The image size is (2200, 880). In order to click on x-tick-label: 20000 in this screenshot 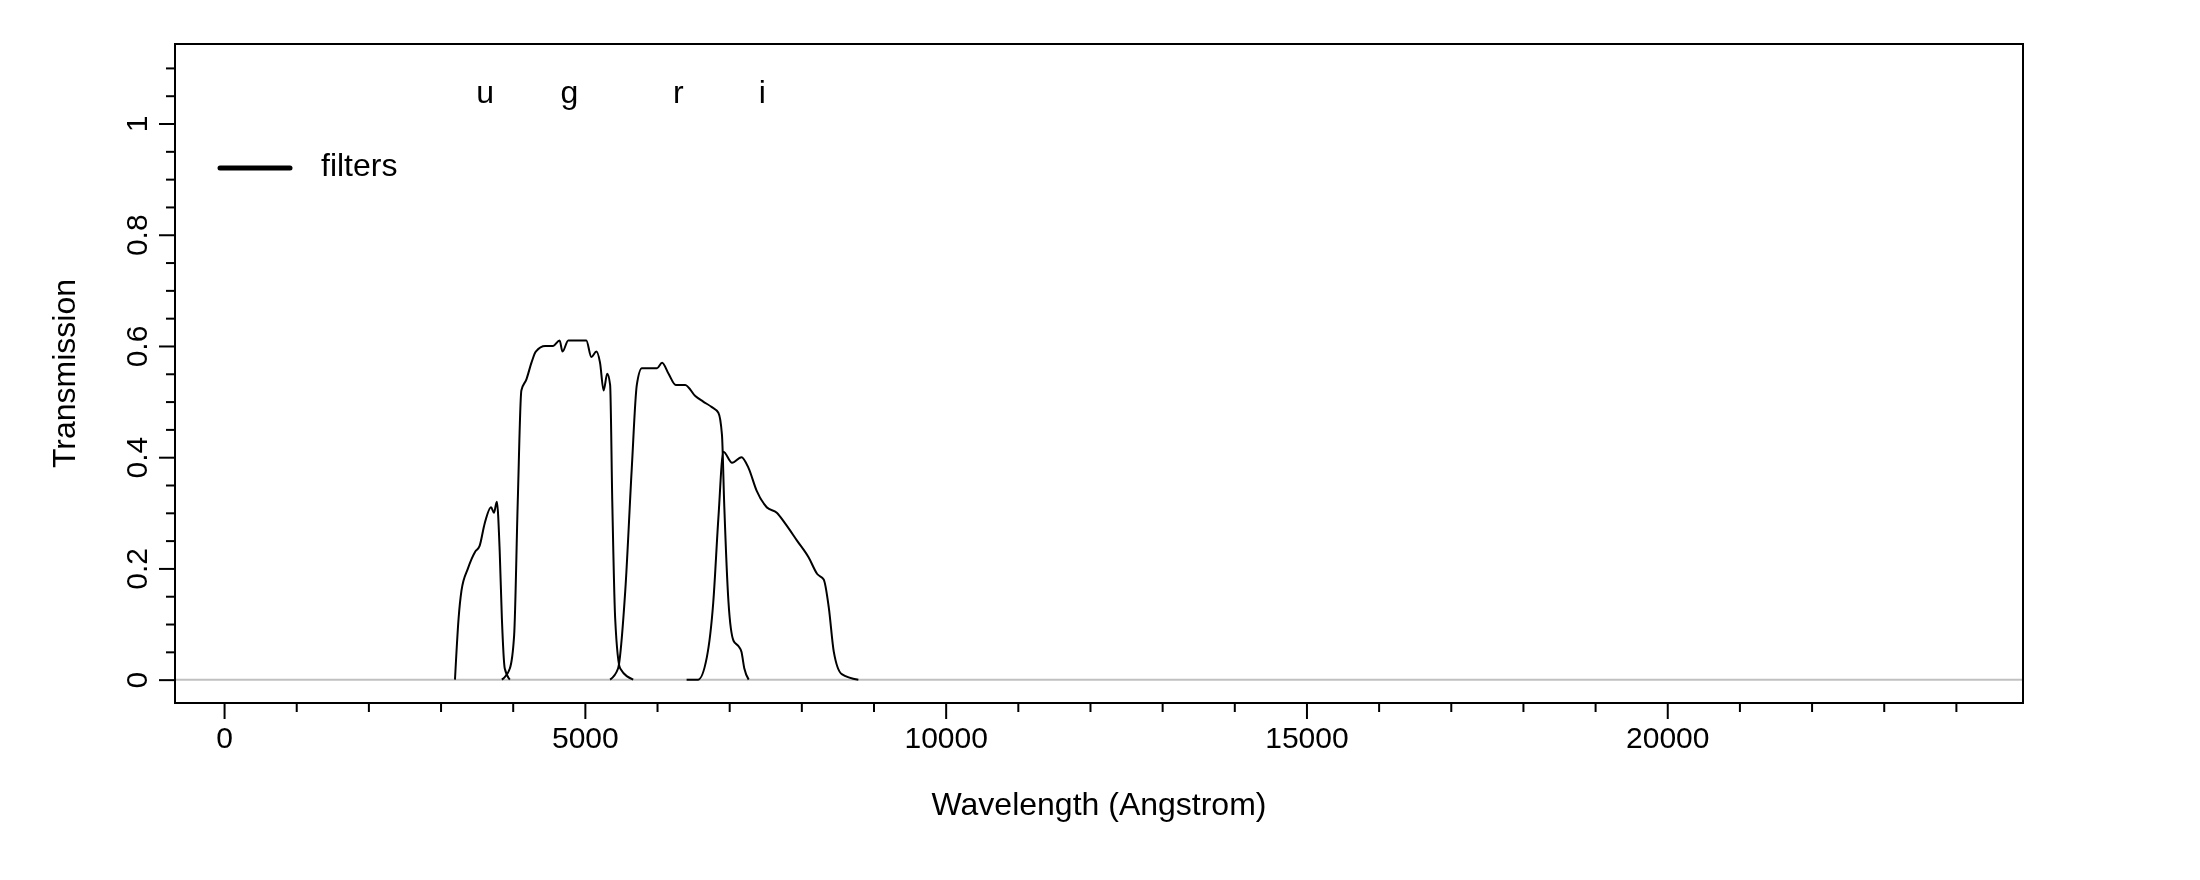, I will do `click(1668, 738)`.